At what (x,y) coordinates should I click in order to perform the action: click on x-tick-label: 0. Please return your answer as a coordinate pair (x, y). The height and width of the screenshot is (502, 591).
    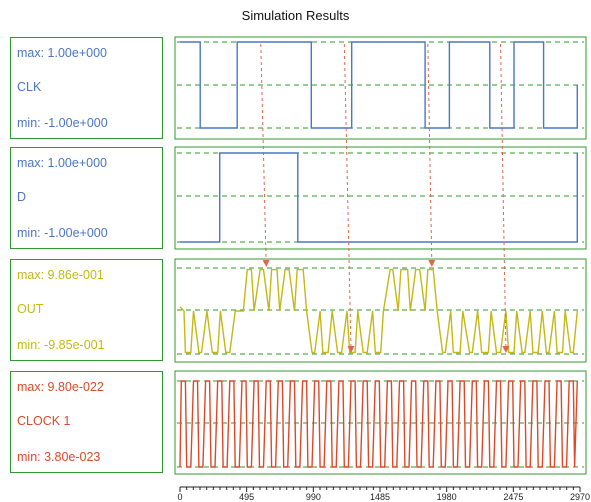
    Looking at the image, I should click on (179, 497).